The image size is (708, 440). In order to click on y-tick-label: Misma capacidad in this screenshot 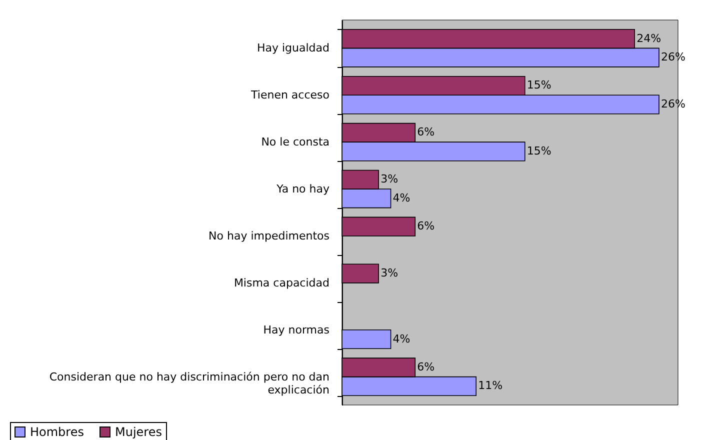, I will do `click(282, 283)`.